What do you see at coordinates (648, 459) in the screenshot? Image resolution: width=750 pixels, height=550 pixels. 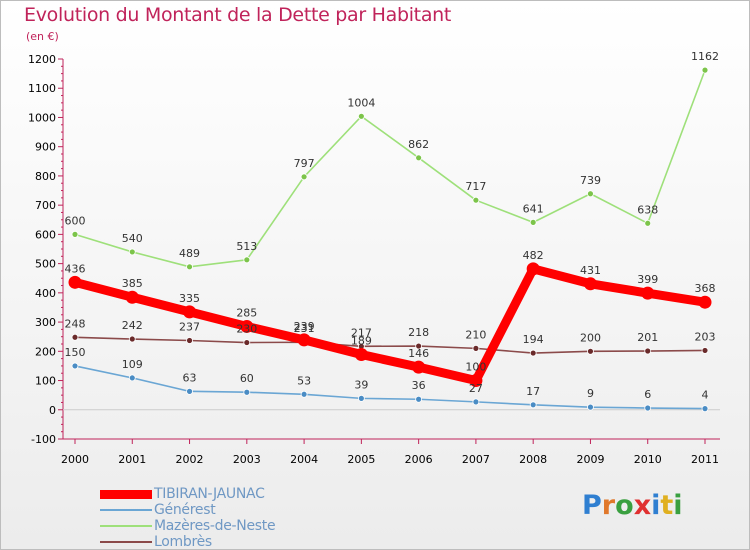 I see `x-tick-label: 2010` at bounding box center [648, 459].